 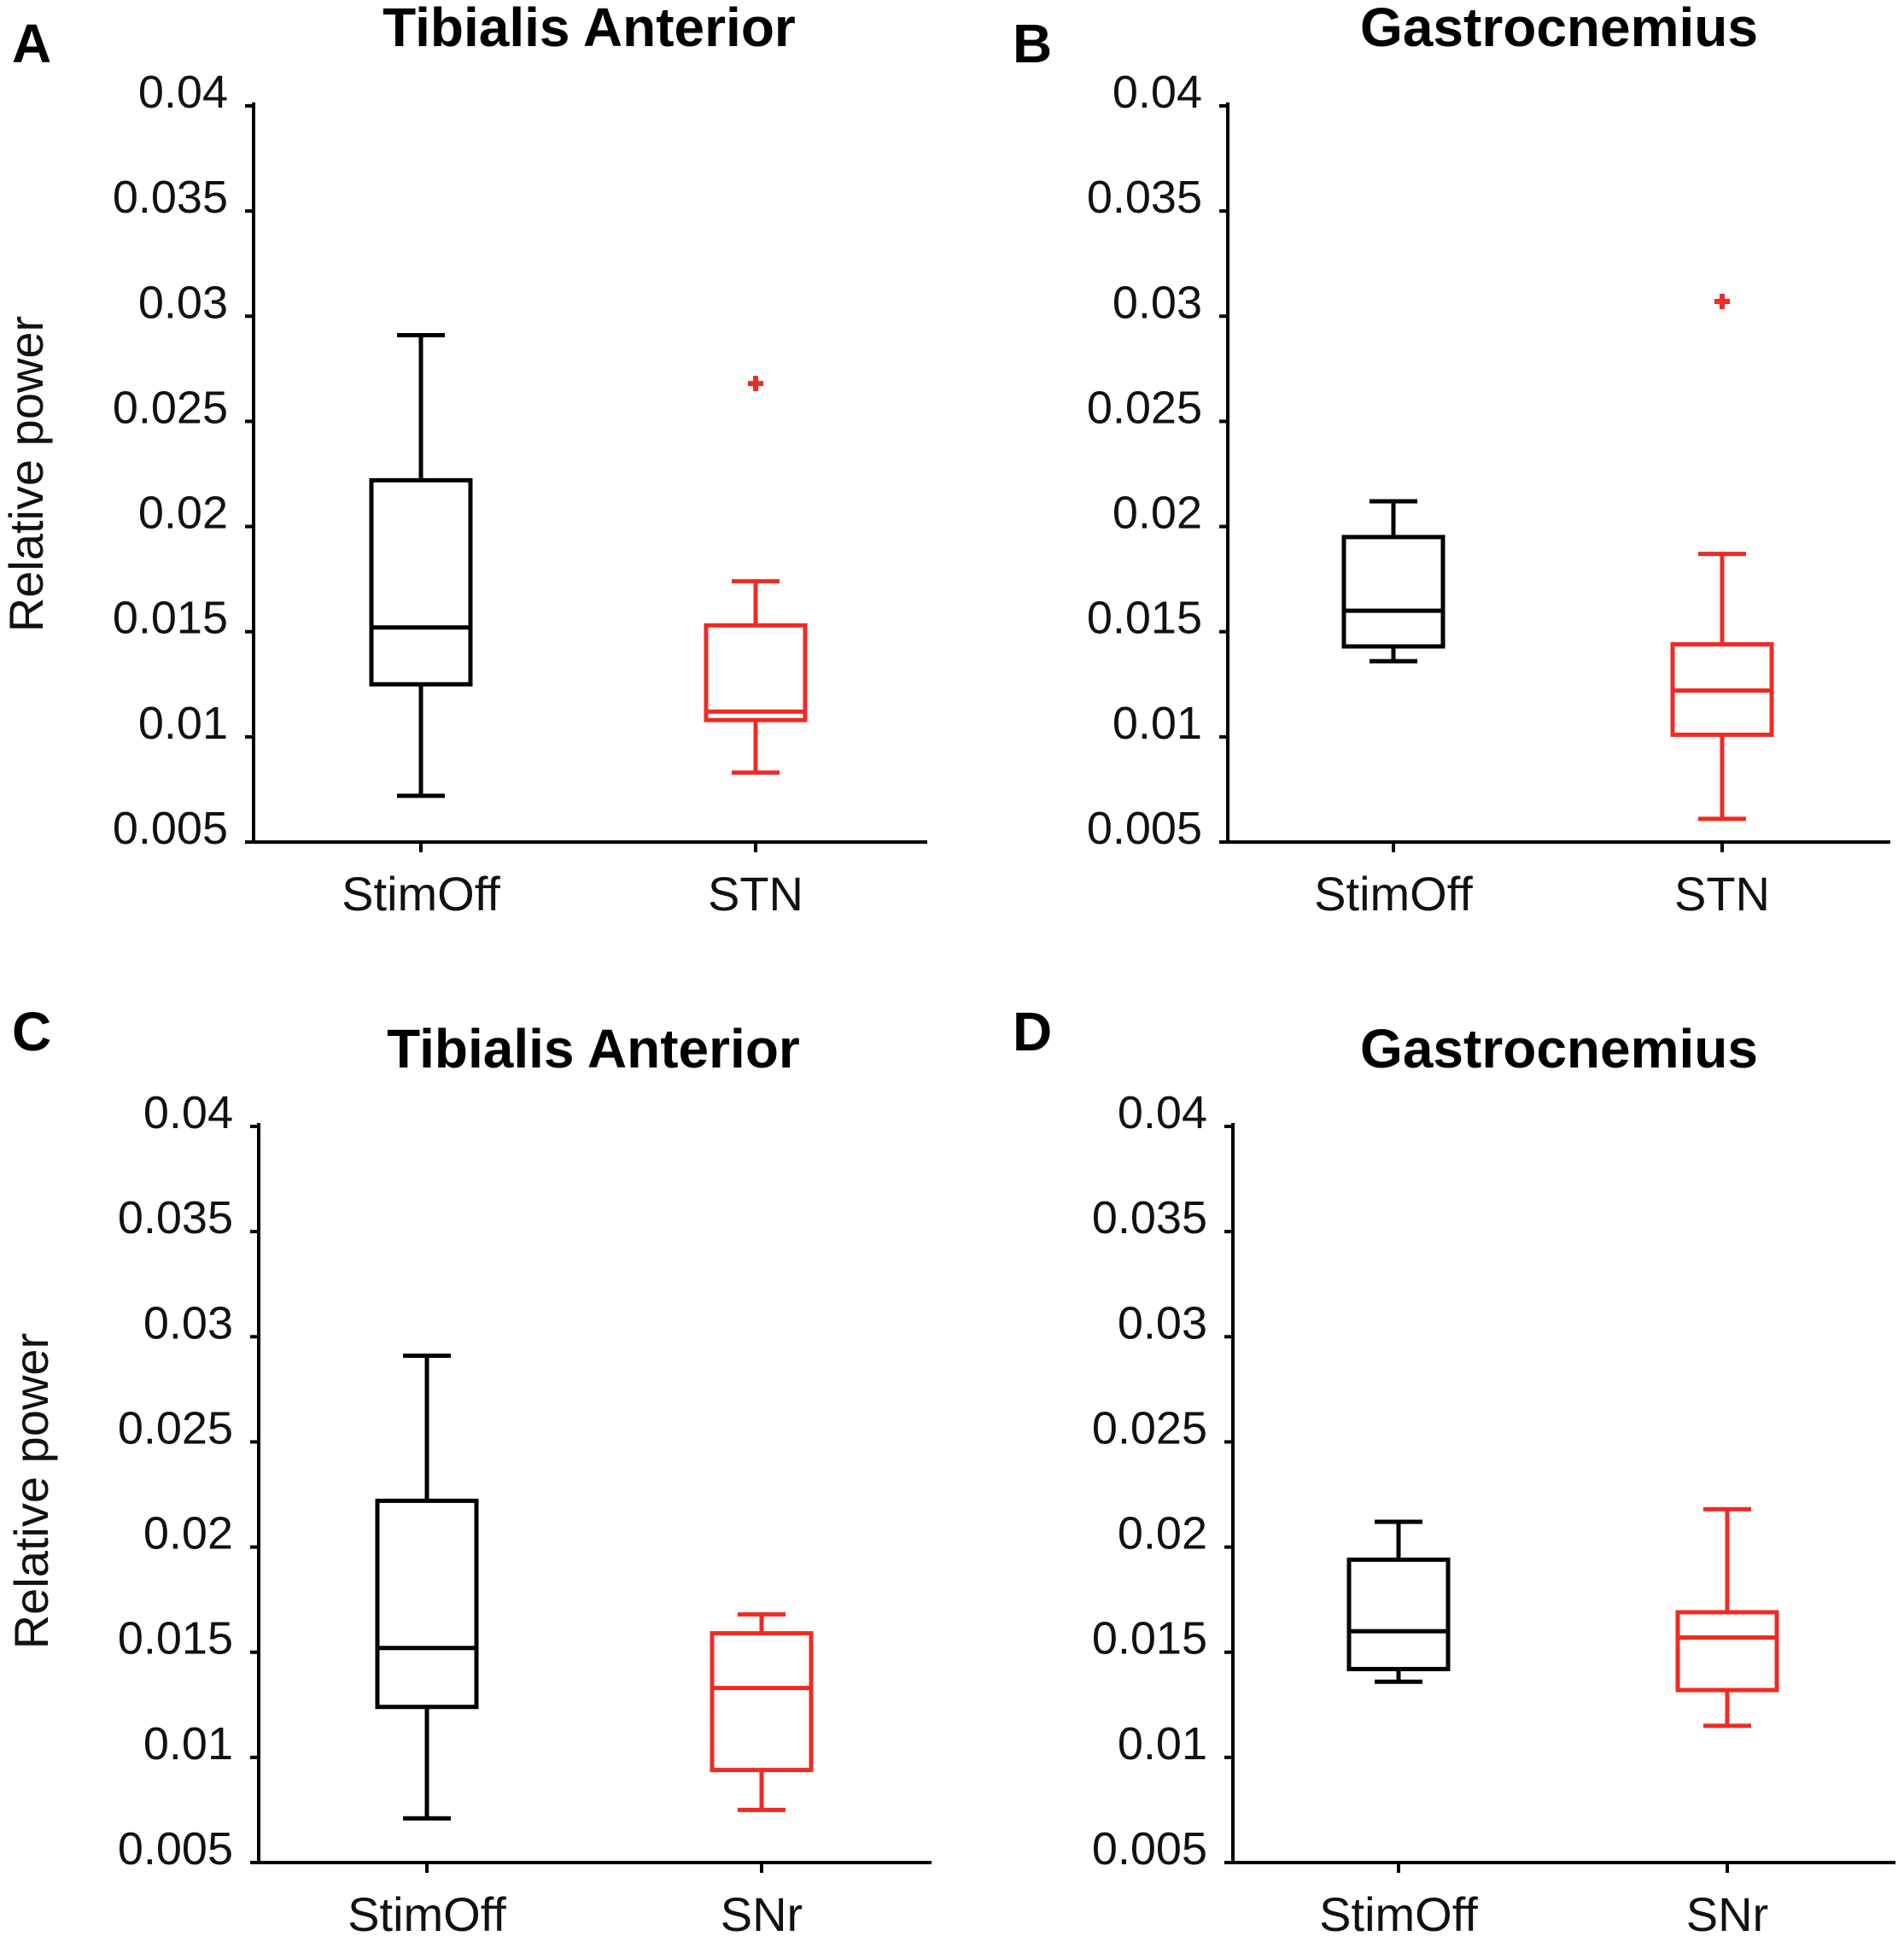 I want to click on panel-letter: C, so click(x=32, y=1031).